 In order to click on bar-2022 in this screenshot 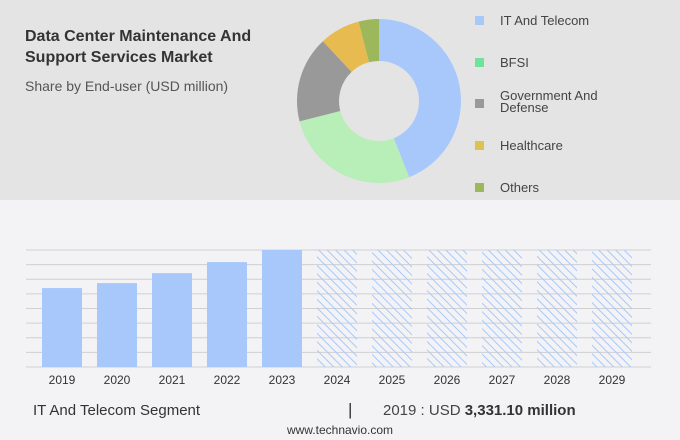, I will do `click(227, 314)`.